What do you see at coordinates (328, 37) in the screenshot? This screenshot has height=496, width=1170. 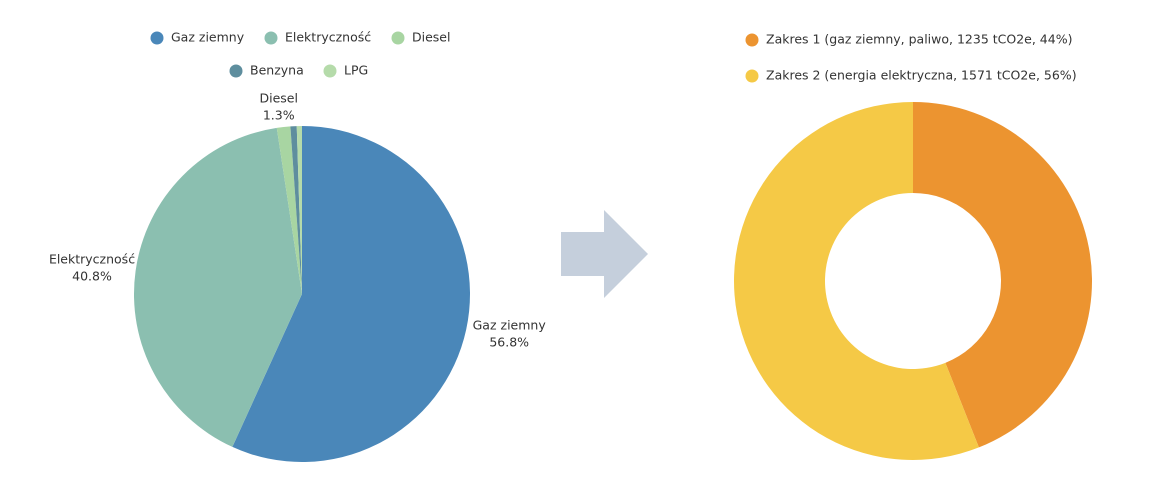 I see `legend-label: Elektryczność` at bounding box center [328, 37].